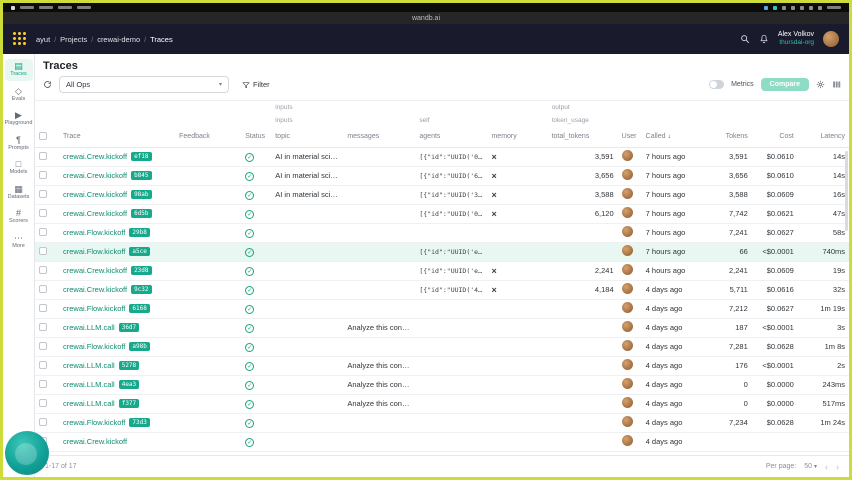 The image size is (852, 480). Describe the element at coordinates (517, 423) in the screenshot. I see `memory-cell` at that location.